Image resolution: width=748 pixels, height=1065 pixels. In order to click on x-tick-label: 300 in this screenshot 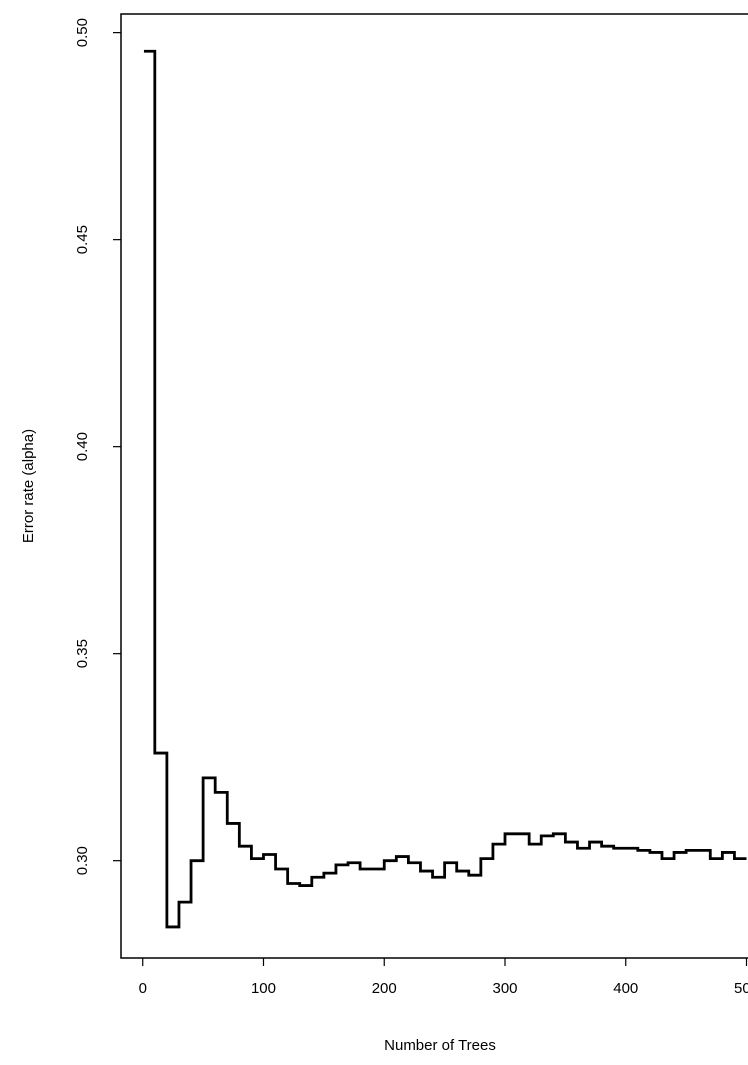, I will do `click(504, 988)`.